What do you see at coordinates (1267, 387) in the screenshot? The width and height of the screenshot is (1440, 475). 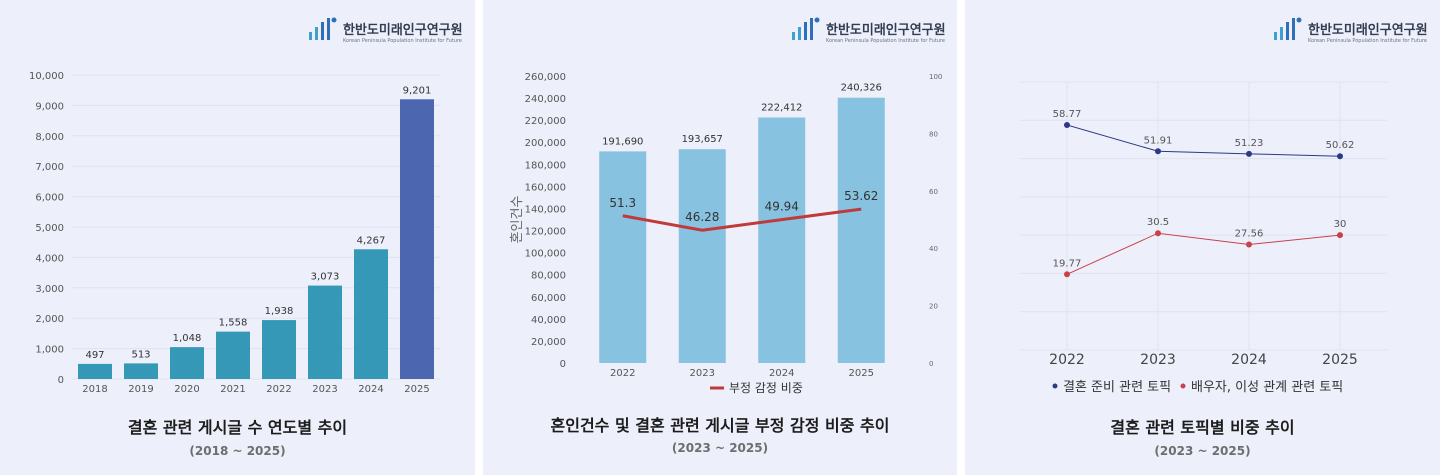 I see `legend-label: 배우자, 이성 관계 관련 토픽` at bounding box center [1267, 387].